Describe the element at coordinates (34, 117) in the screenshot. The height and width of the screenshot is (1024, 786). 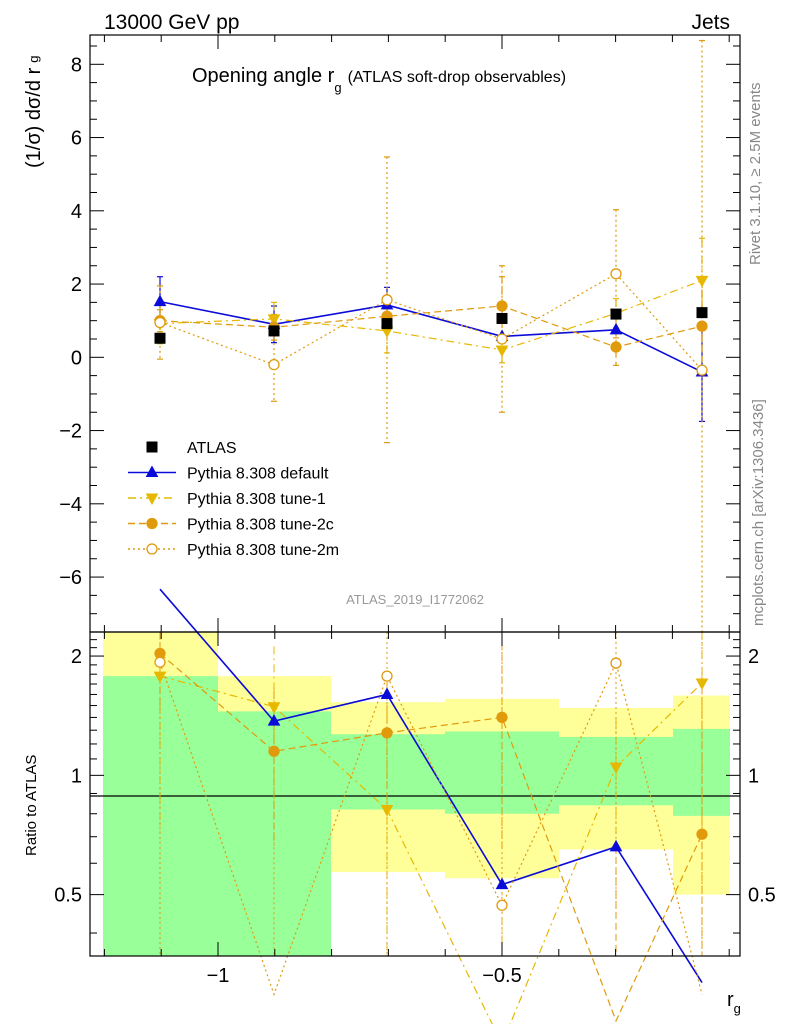
I see `y-label-main: (1/σ) dσ/d r` at that location.